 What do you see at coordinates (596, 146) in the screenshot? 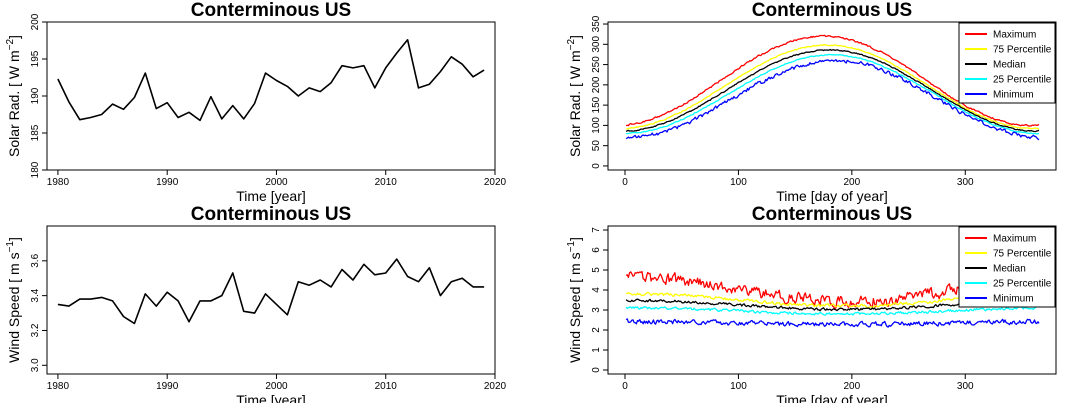
I see `y-tick-label: 50` at bounding box center [596, 146].